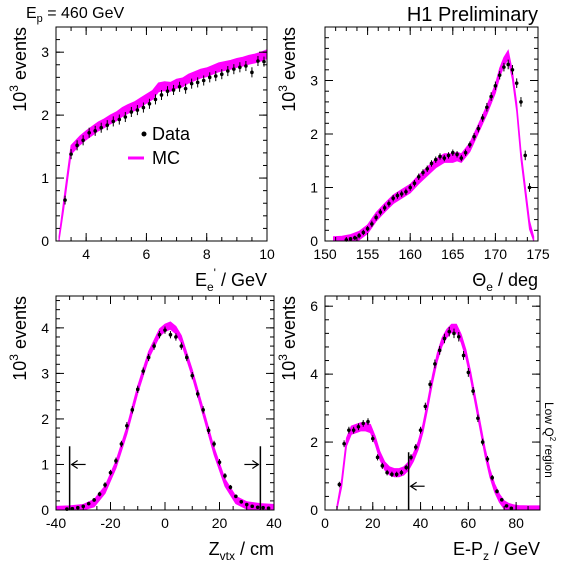 This screenshot has width=567, height=567. What do you see at coordinates (256, 464) in the screenshot?
I see `cut-arrow-head` at bounding box center [256, 464].